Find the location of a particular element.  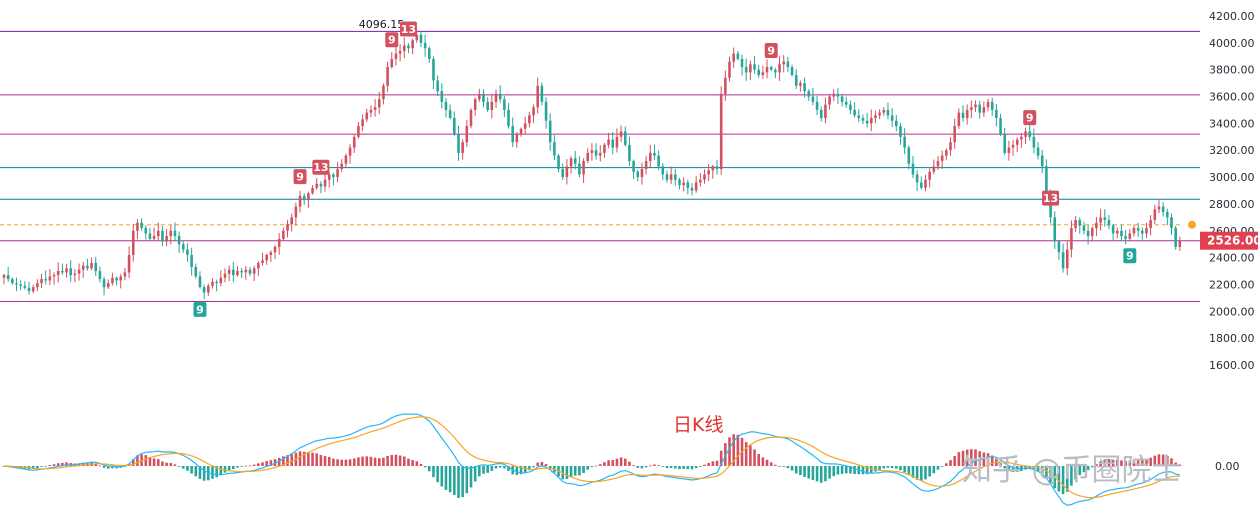

td-mark-badge is located at coordinates (321, 167).